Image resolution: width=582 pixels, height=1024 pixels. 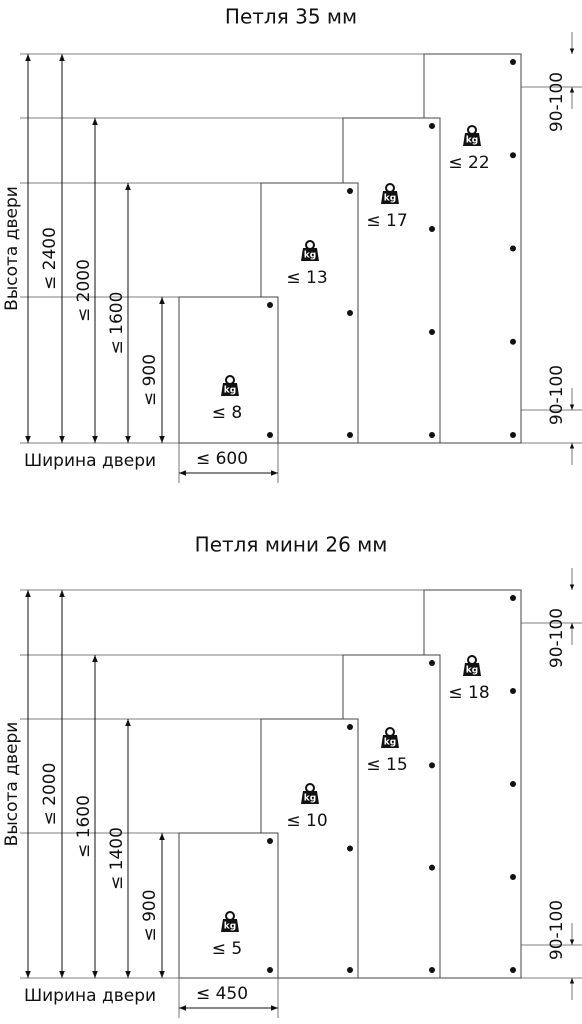 What do you see at coordinates (227, 949) in the screenshot?
I see `weight-label: ≤ 5` at bounding box center [227, 949].